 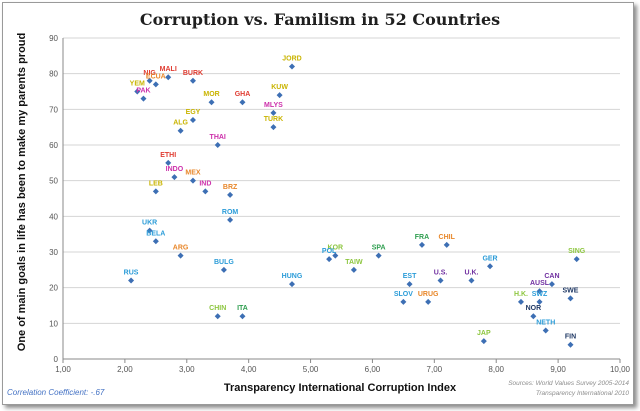 What do you see at coordinates (168, 69) in the screenshot?
I see `point-label: MALI` at bounding box center [168, 69].